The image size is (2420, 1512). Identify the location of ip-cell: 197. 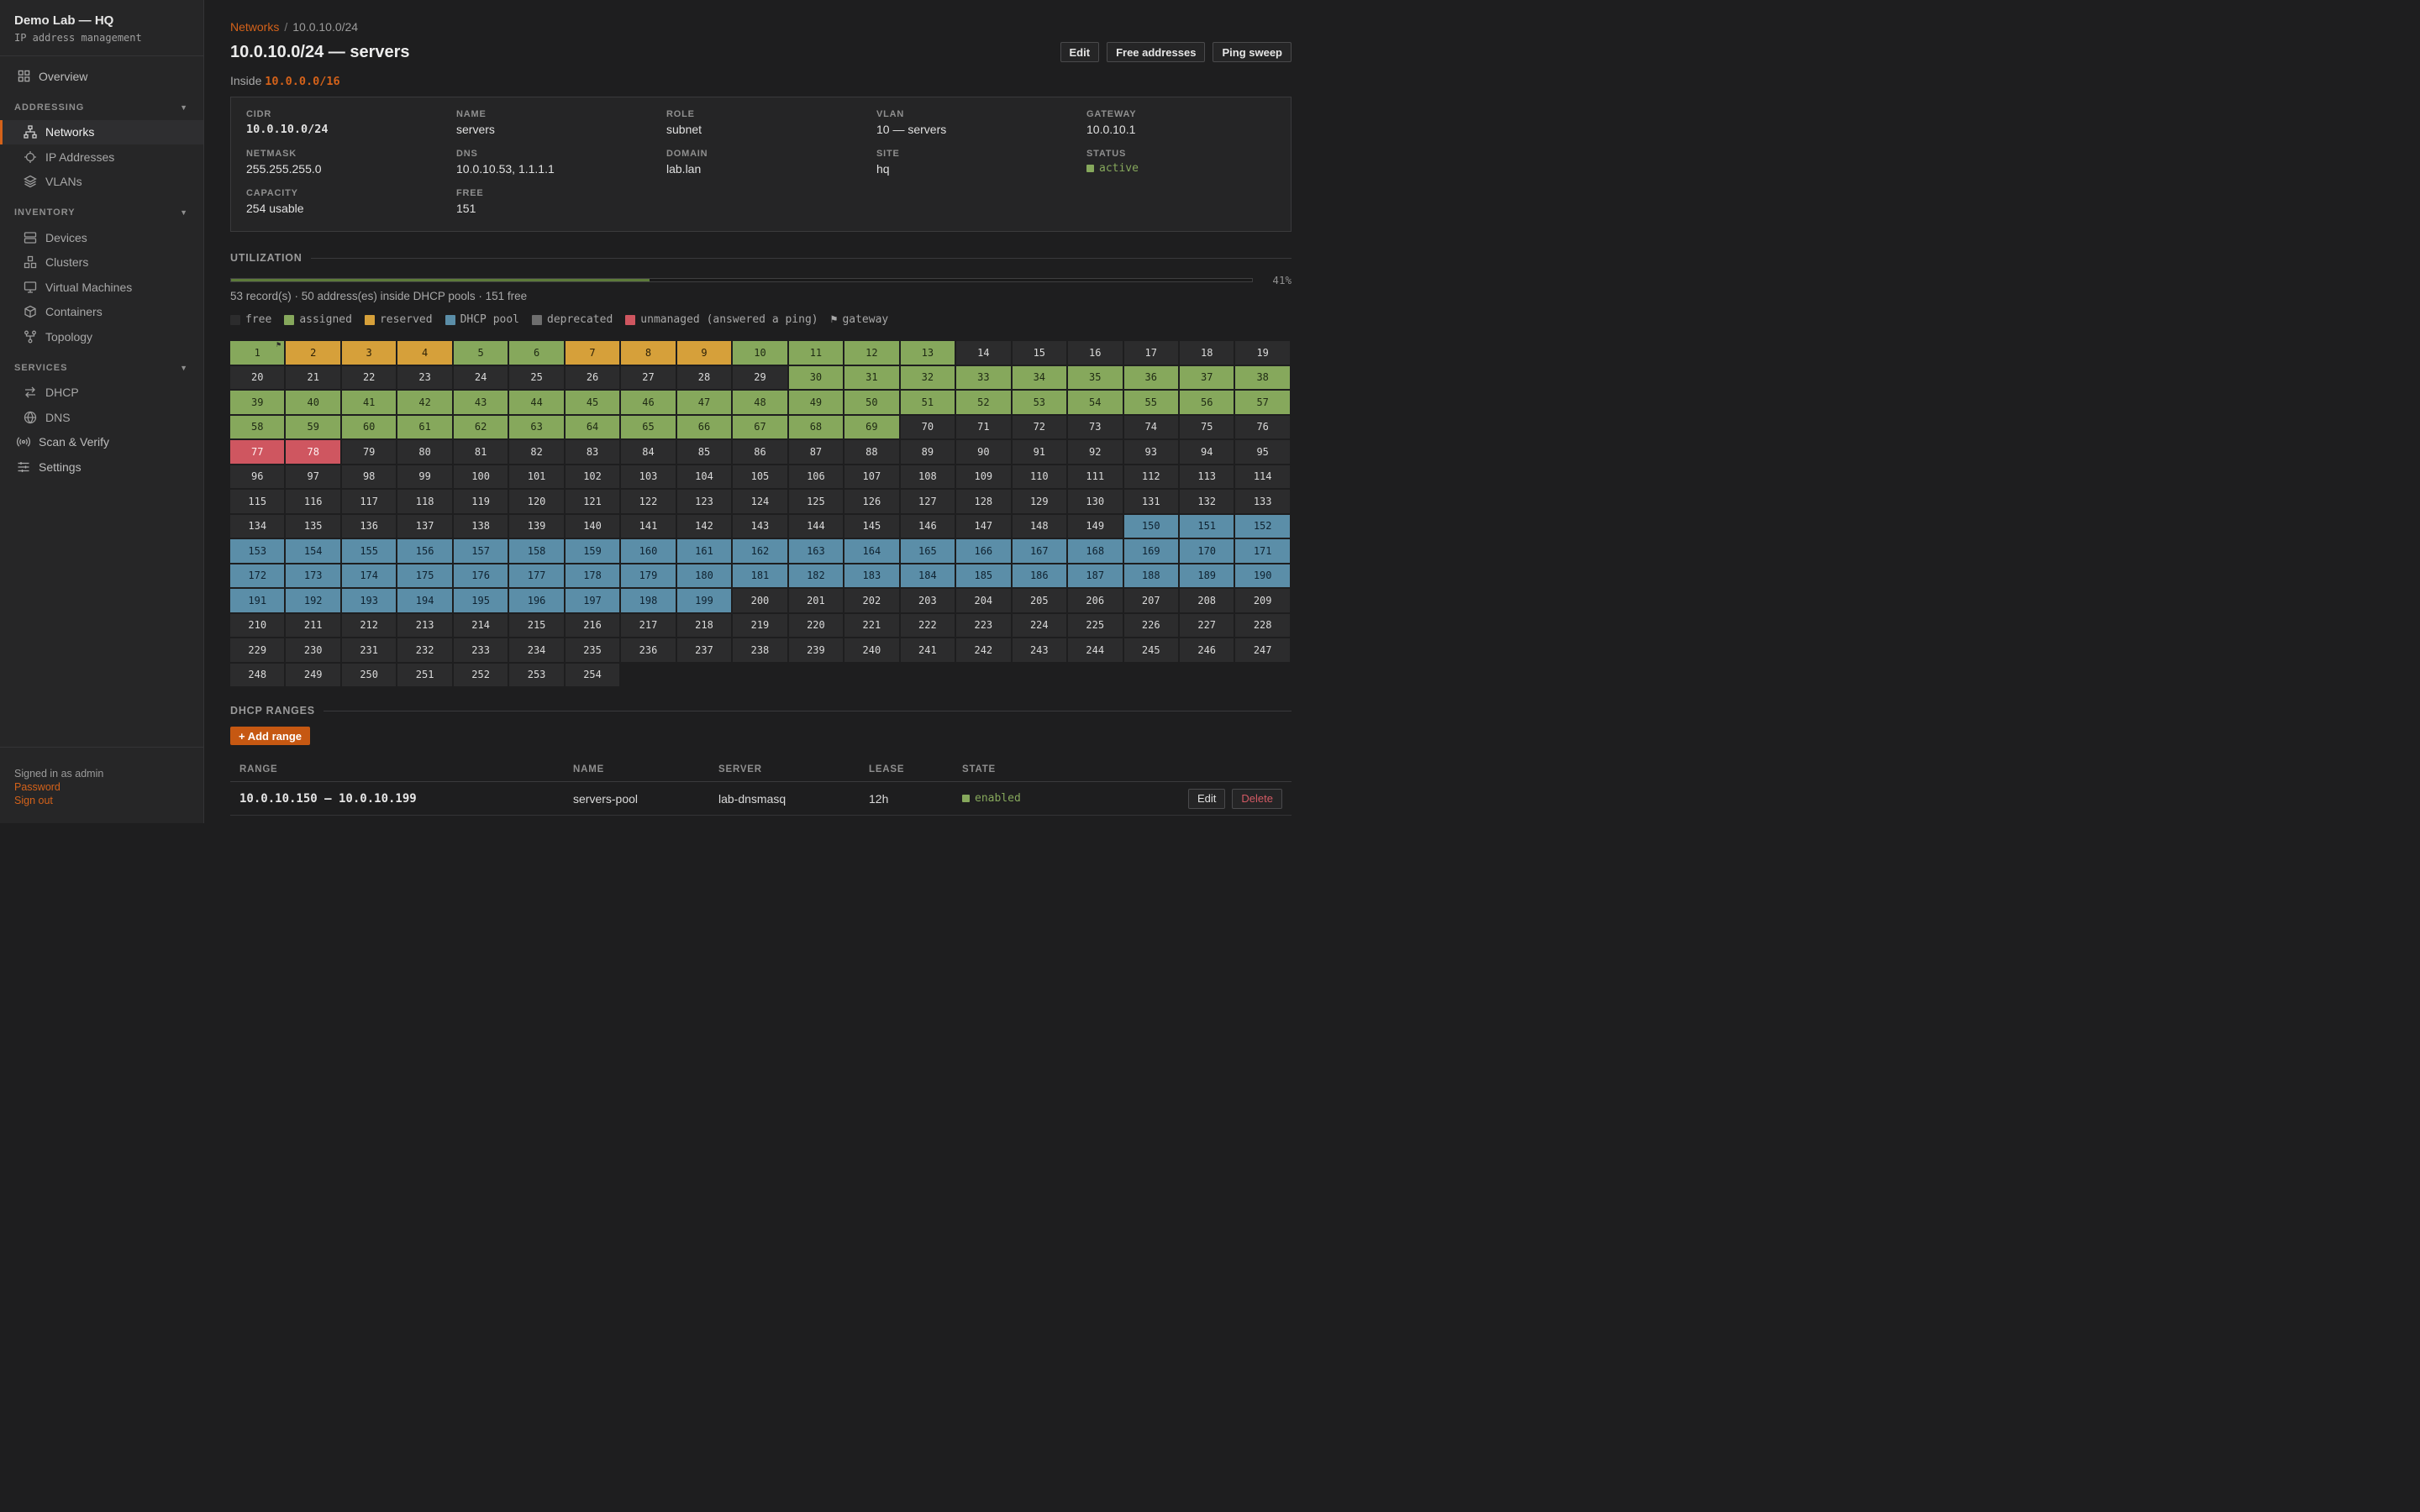
(592, 600).